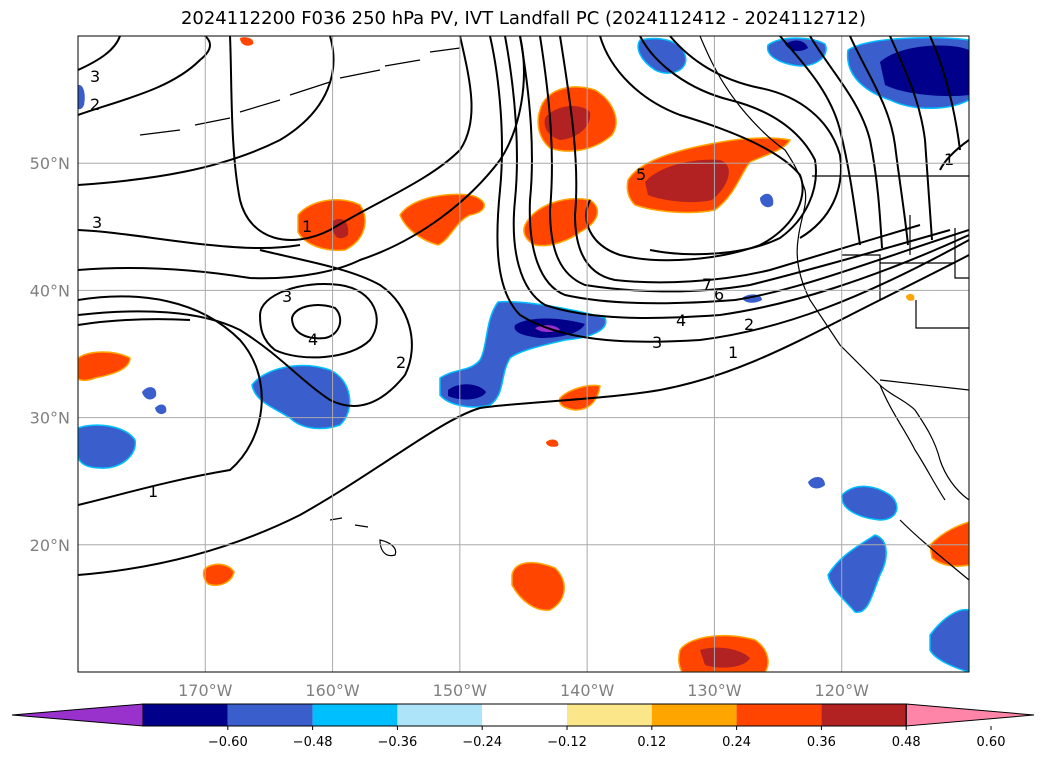  I want to click on colorbar-label: 0.36, so click(821, 742).